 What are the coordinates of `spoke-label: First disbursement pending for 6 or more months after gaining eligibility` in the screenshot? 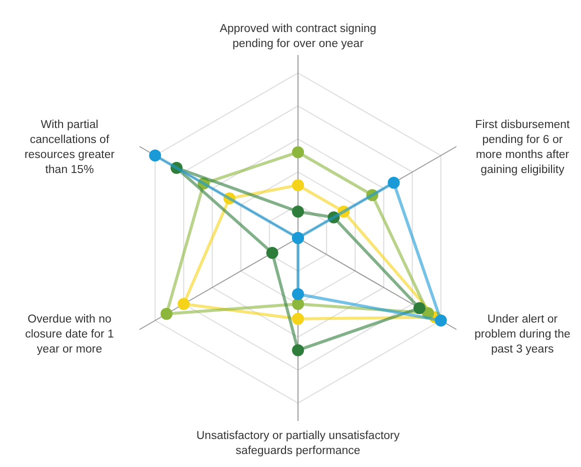 It's located at (523, 147).